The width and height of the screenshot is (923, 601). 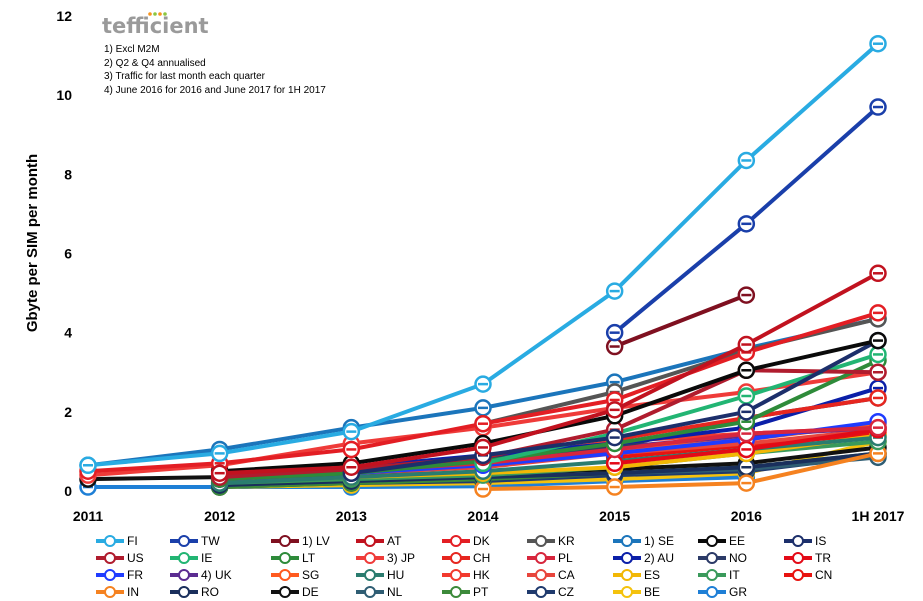 What do you see at coordinates (395, 575) in the screenshot?
I see `legend-label: HU` at bounding box center [395, 575].